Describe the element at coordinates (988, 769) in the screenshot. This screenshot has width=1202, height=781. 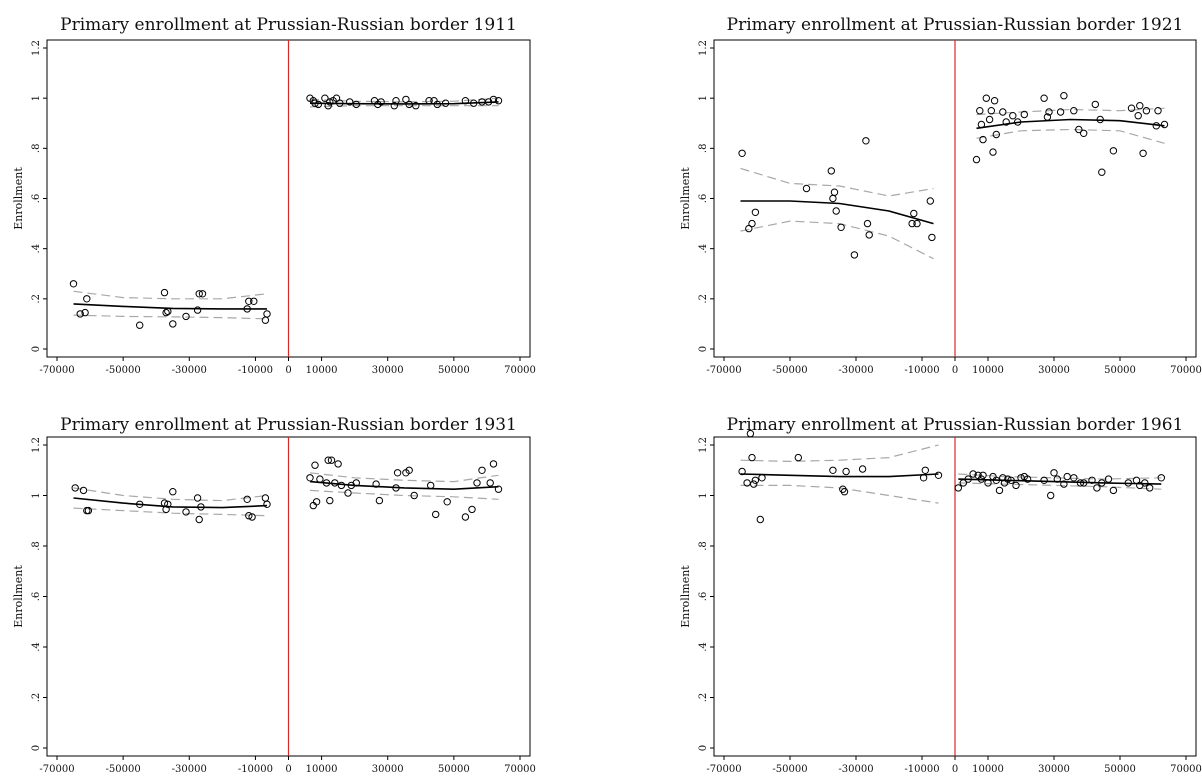
I see `x-tick-label: 10000` at that location.